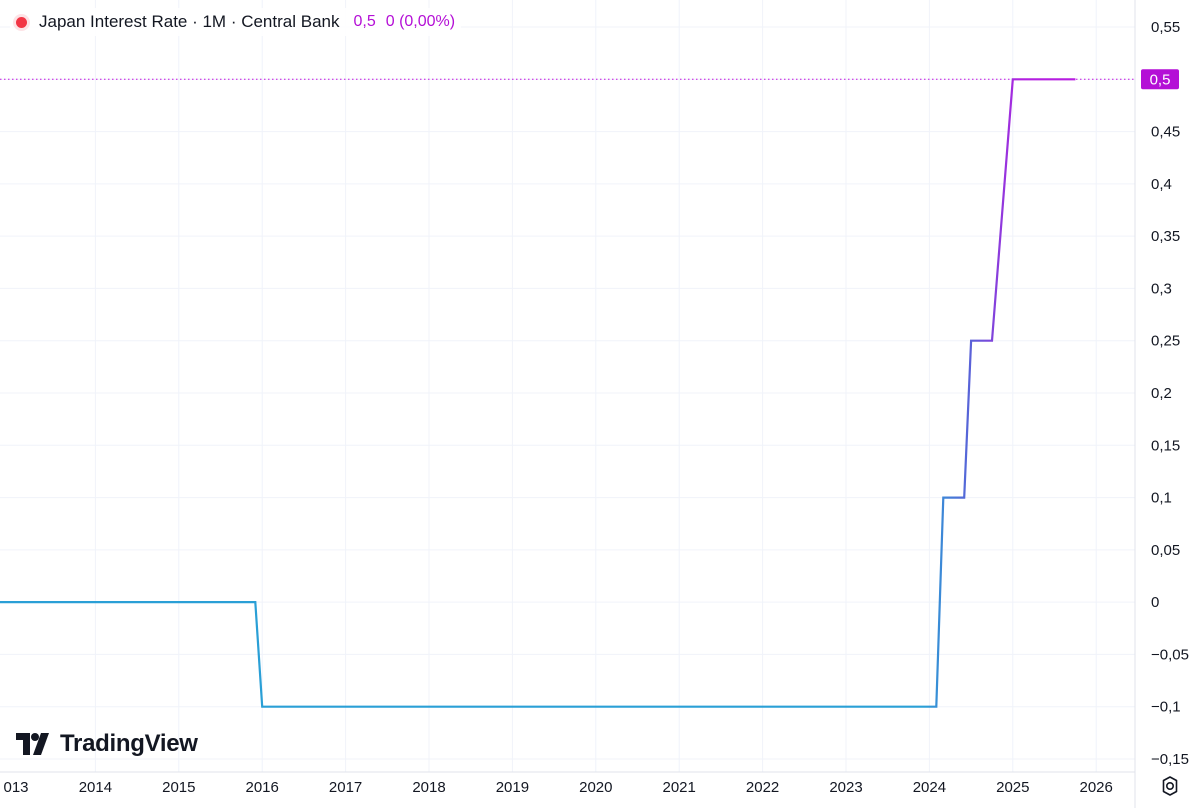 Image resolution: width=1200 pixels, height=808 pixels. I want to click on y-tick-label: 0,45, so click(1165, 132).